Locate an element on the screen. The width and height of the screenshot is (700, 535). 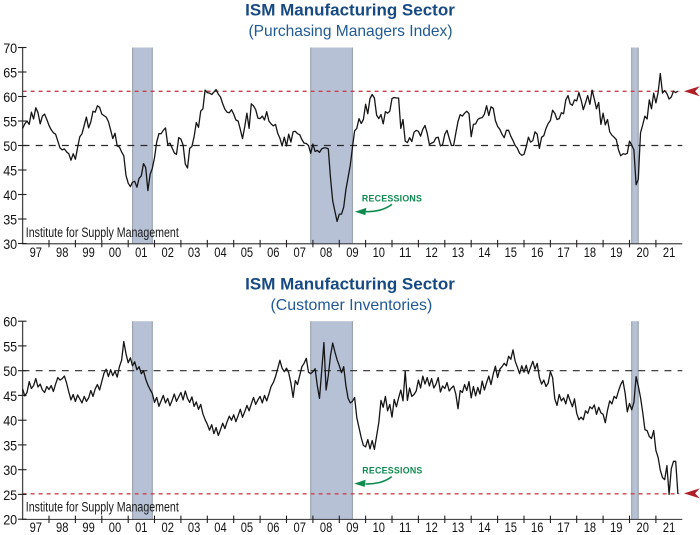
svg-text: (Customer Inventories) is located at coordinates (352, 305).